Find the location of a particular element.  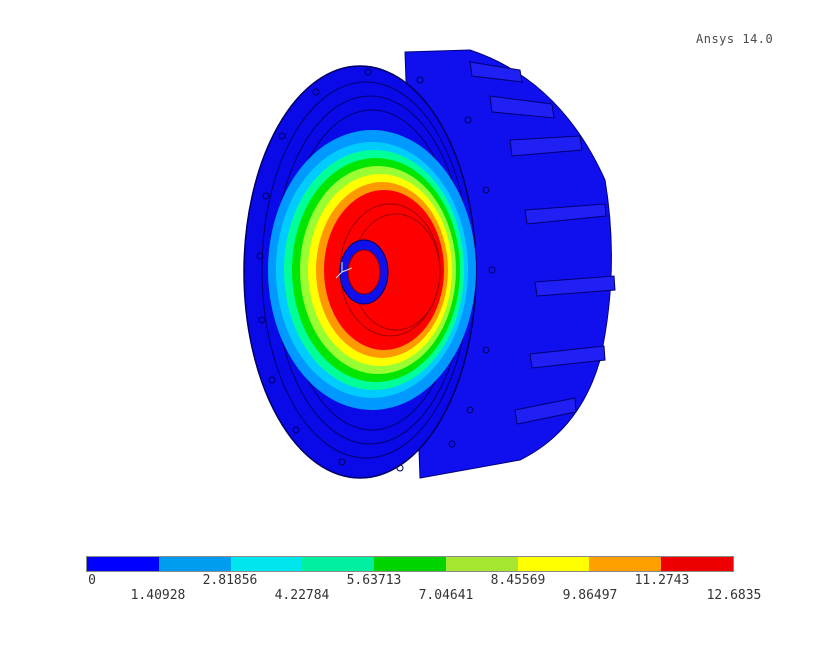

contour-legend-bar is located at coordinates (410, 564).